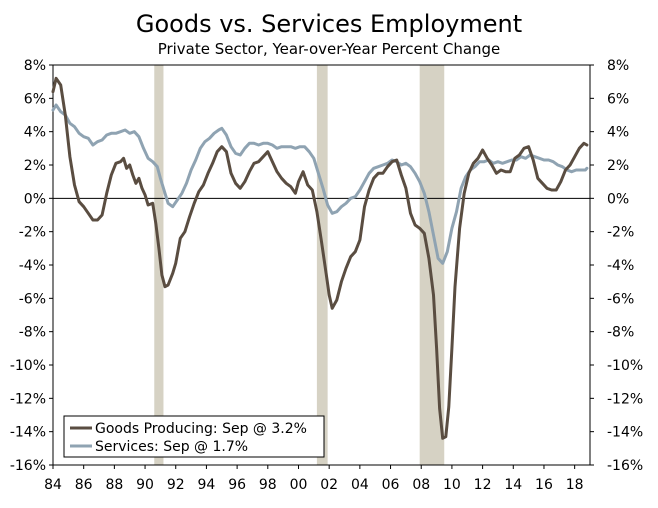 Image resolution: width=658 pixels, height=508 pixels. Describe the element at coordinates (544, 485) in the screenshot. I see `x-tick-label: 16` at that location.